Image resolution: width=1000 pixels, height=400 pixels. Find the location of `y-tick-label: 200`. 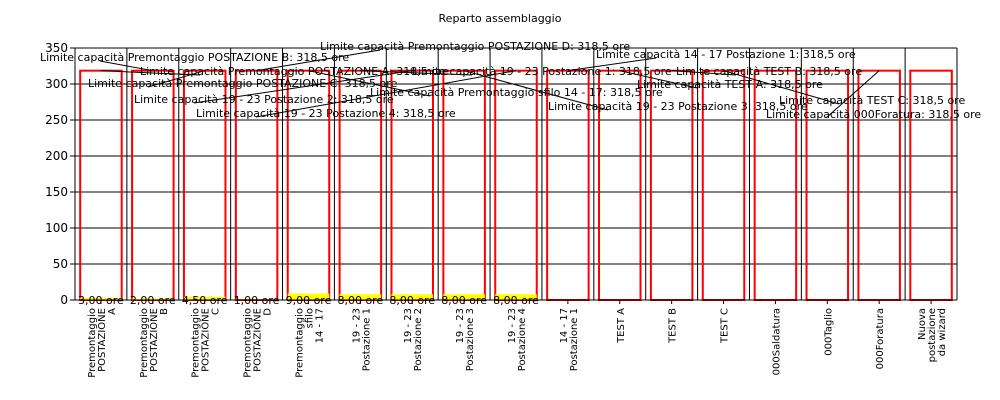

y-tick-label: 200 is located at coordinates (56, 156).